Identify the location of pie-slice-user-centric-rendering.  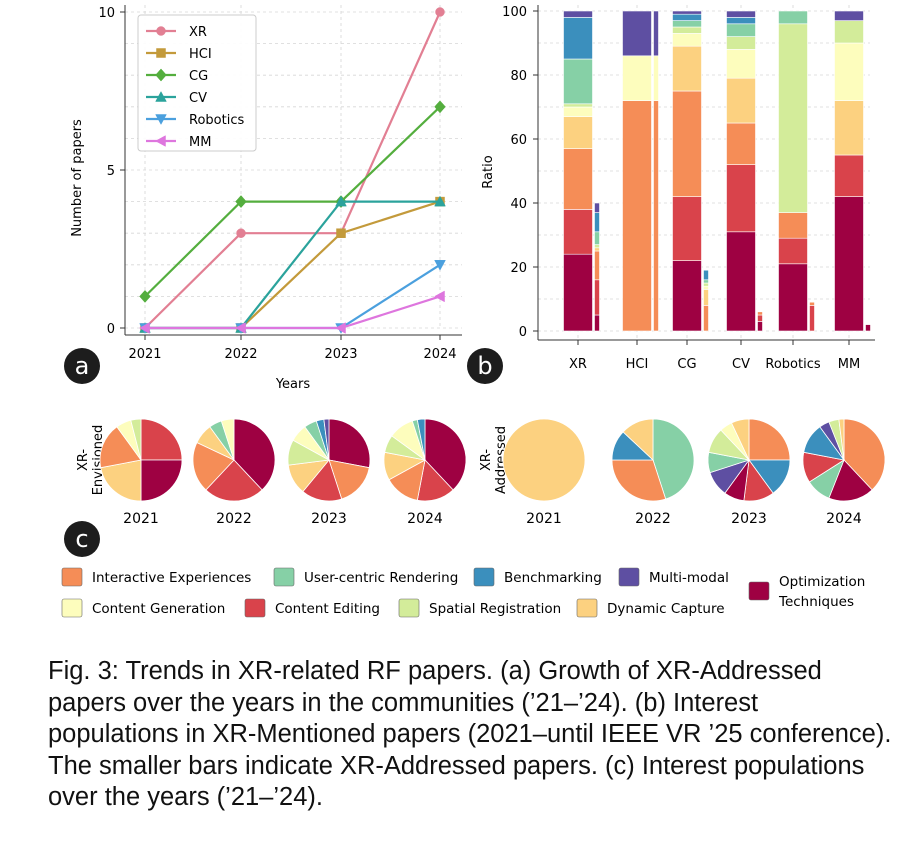
(673, 459).